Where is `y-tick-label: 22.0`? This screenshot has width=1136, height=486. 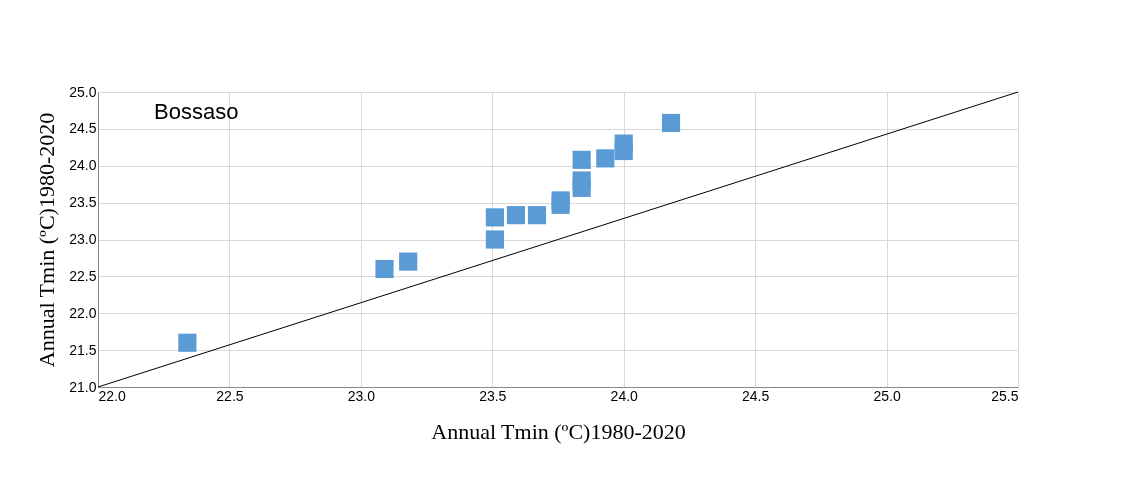
y-tick-label: 22.0 is located at coordinates (83, 312).